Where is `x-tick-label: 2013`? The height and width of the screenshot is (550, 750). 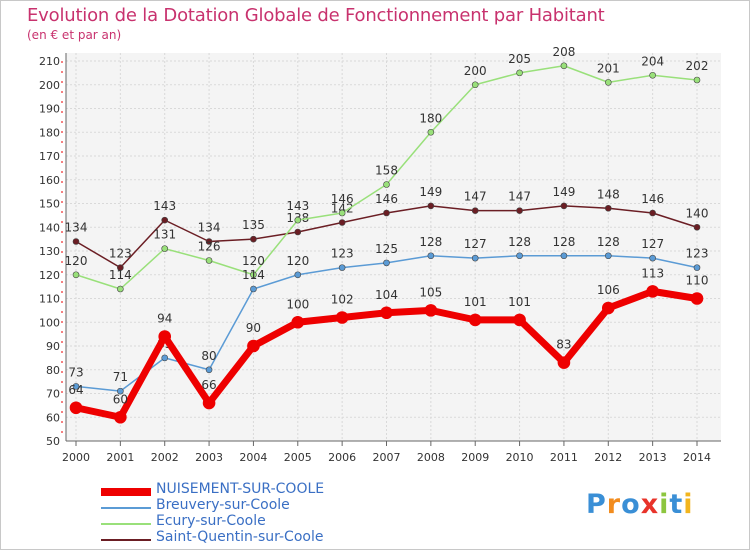 x-tick-label: 2013 is located at coordinates (653, 457).